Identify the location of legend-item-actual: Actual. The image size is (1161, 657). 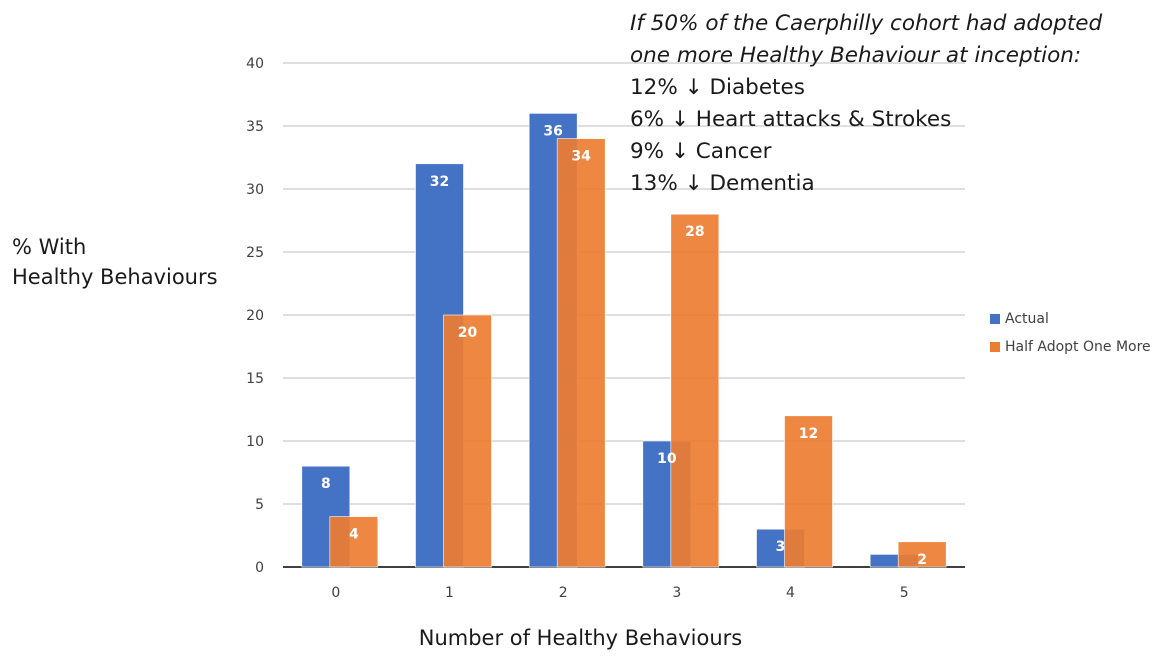
(1070, 319).